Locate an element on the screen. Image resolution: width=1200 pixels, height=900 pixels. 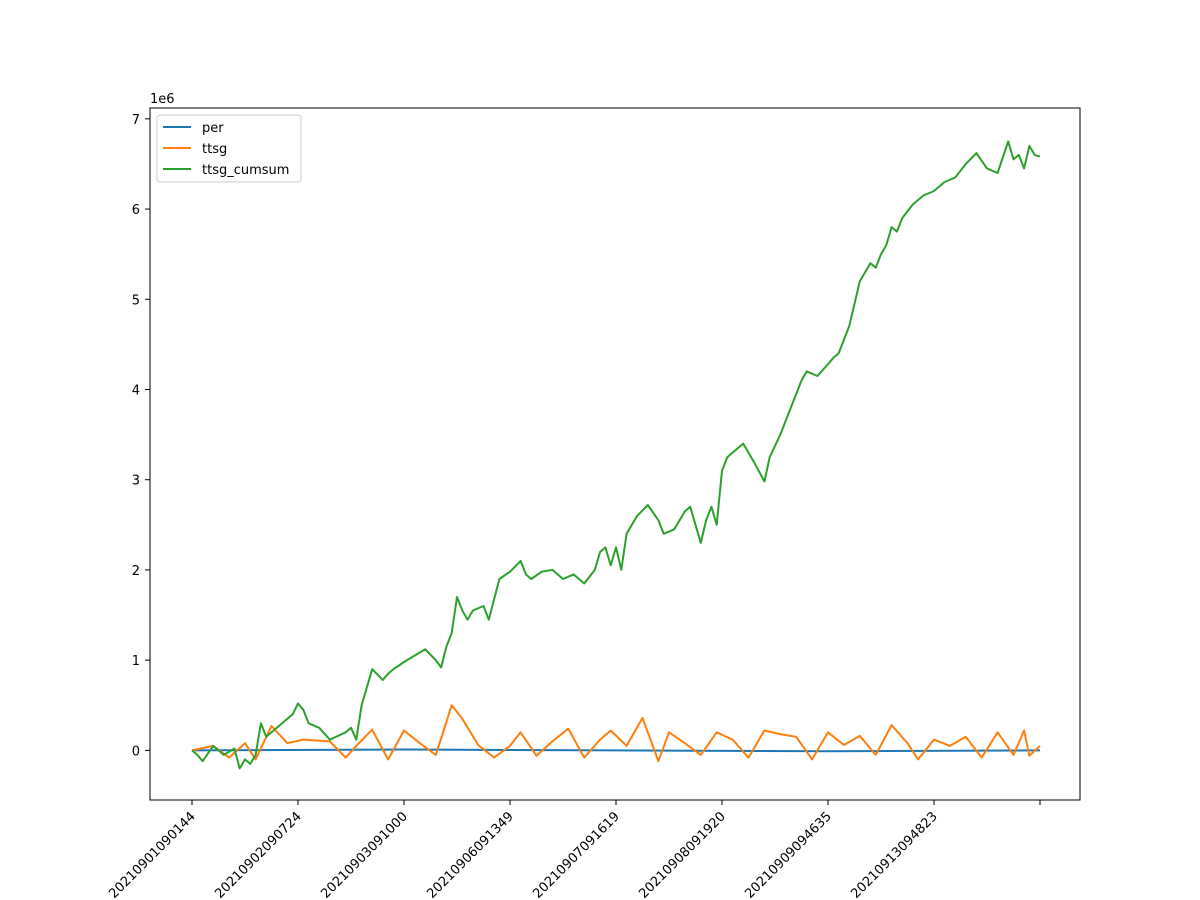
legend: per ttsg ttsg_cumsum is located at coordinates (229, 148).